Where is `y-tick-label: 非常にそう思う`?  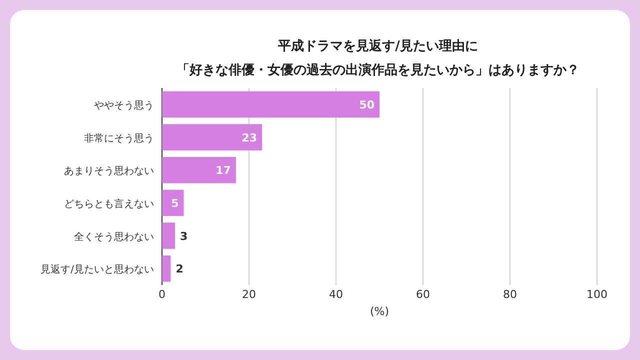
y-tick-label: 非常にそう思う is located at coordinates (119, 138).